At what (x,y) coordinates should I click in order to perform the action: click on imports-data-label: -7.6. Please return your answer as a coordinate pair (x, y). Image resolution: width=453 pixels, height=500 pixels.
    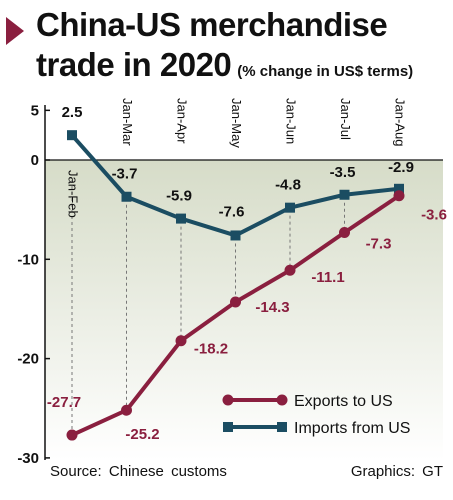
    Looking at the image, I should click on (232, 211).